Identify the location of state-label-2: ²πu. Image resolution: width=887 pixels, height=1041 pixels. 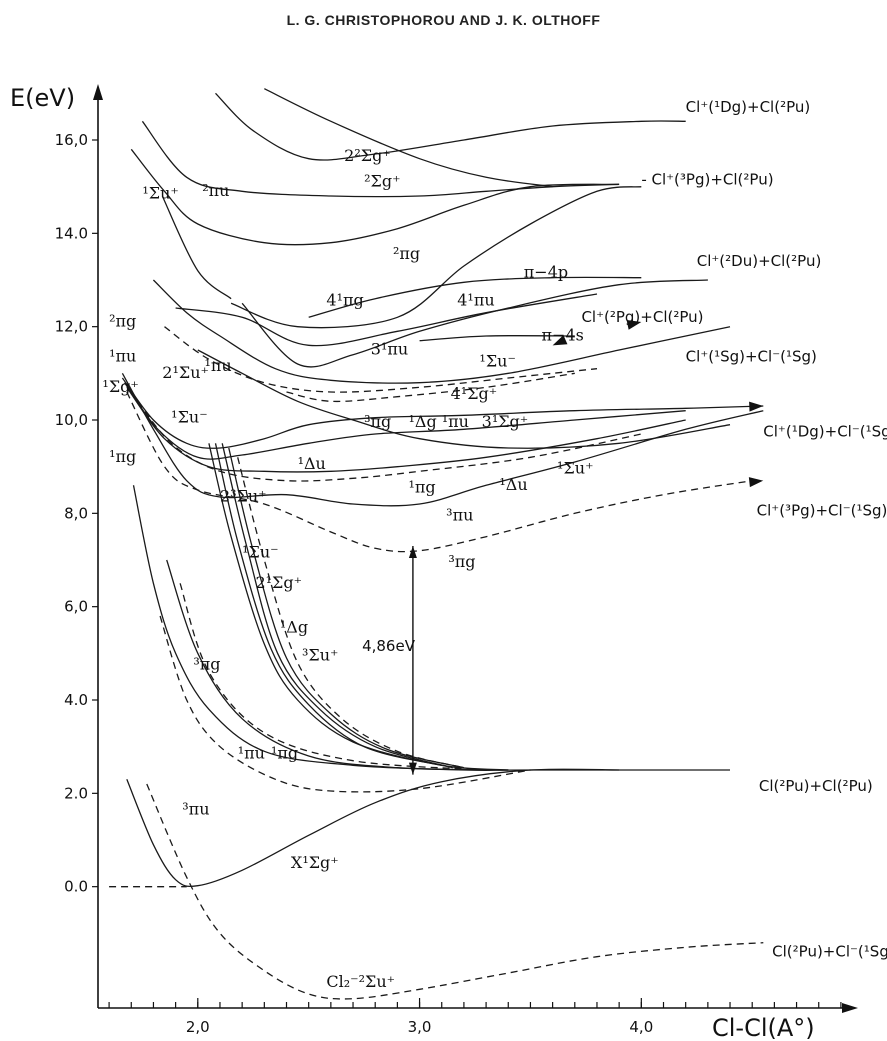
(215, 190).